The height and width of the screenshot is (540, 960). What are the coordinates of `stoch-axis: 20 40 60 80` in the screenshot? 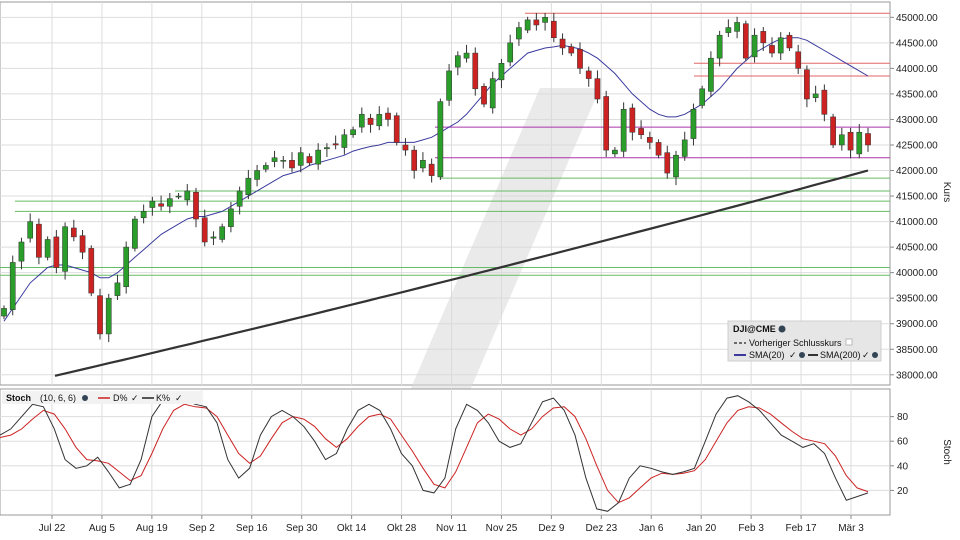 It's located at (899, 454).